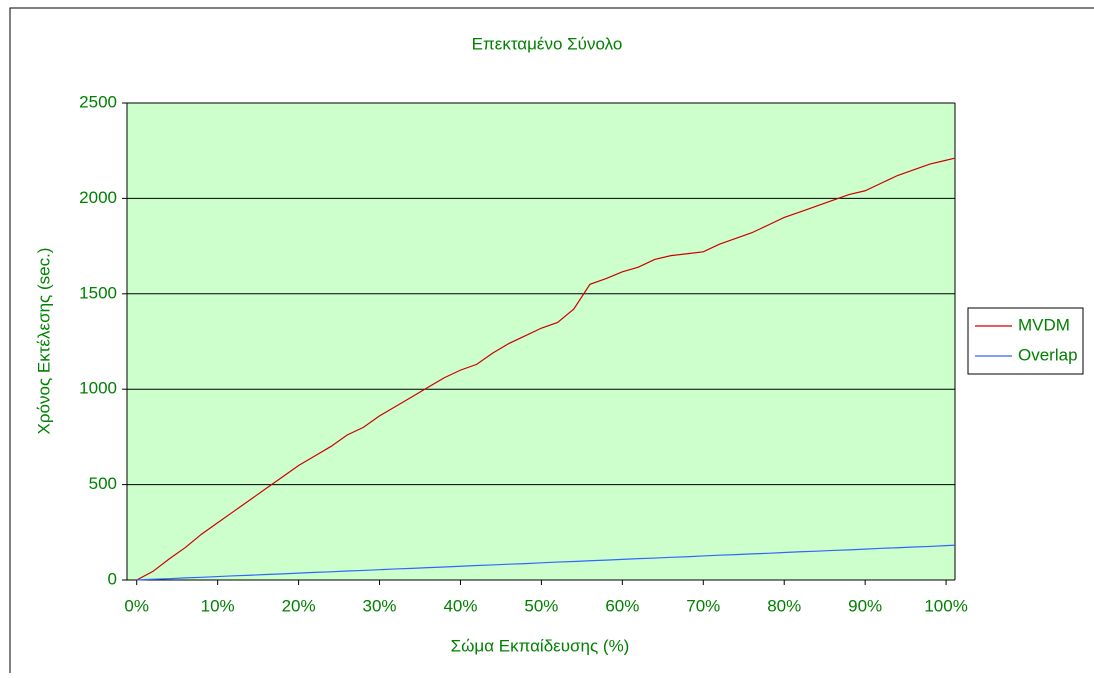  I want to click on x-tick-label: 0%, so click(136, 605).